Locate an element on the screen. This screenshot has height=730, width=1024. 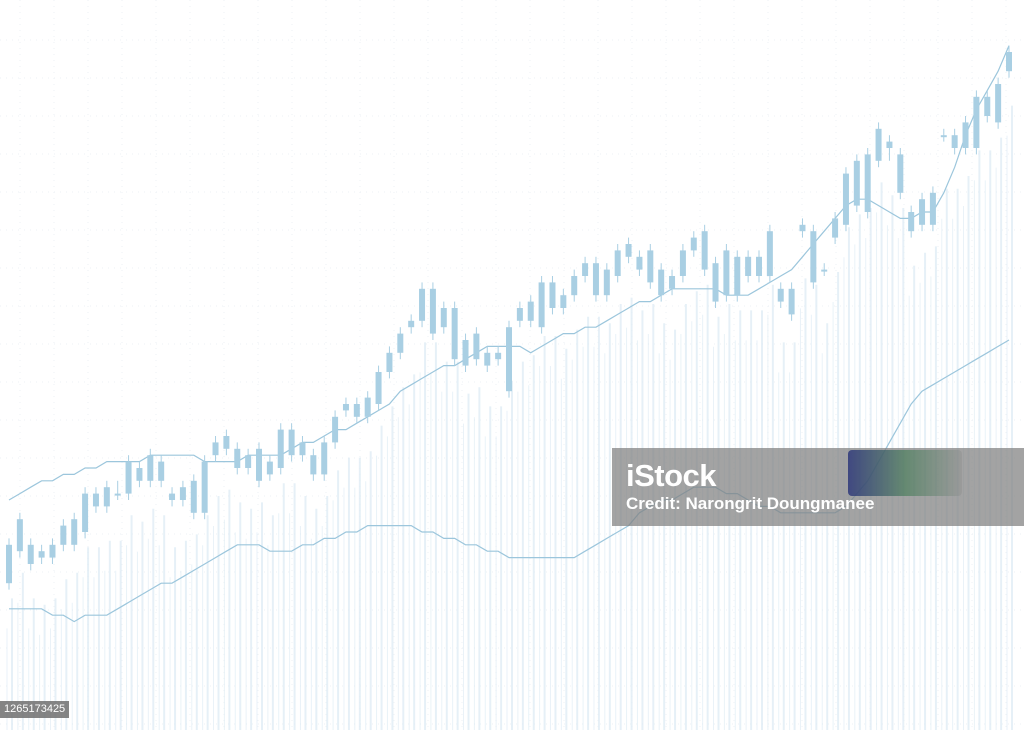
watermark-banner: iStock Credit: Narongrit Doungmanee is located at coordinates (818, 487).